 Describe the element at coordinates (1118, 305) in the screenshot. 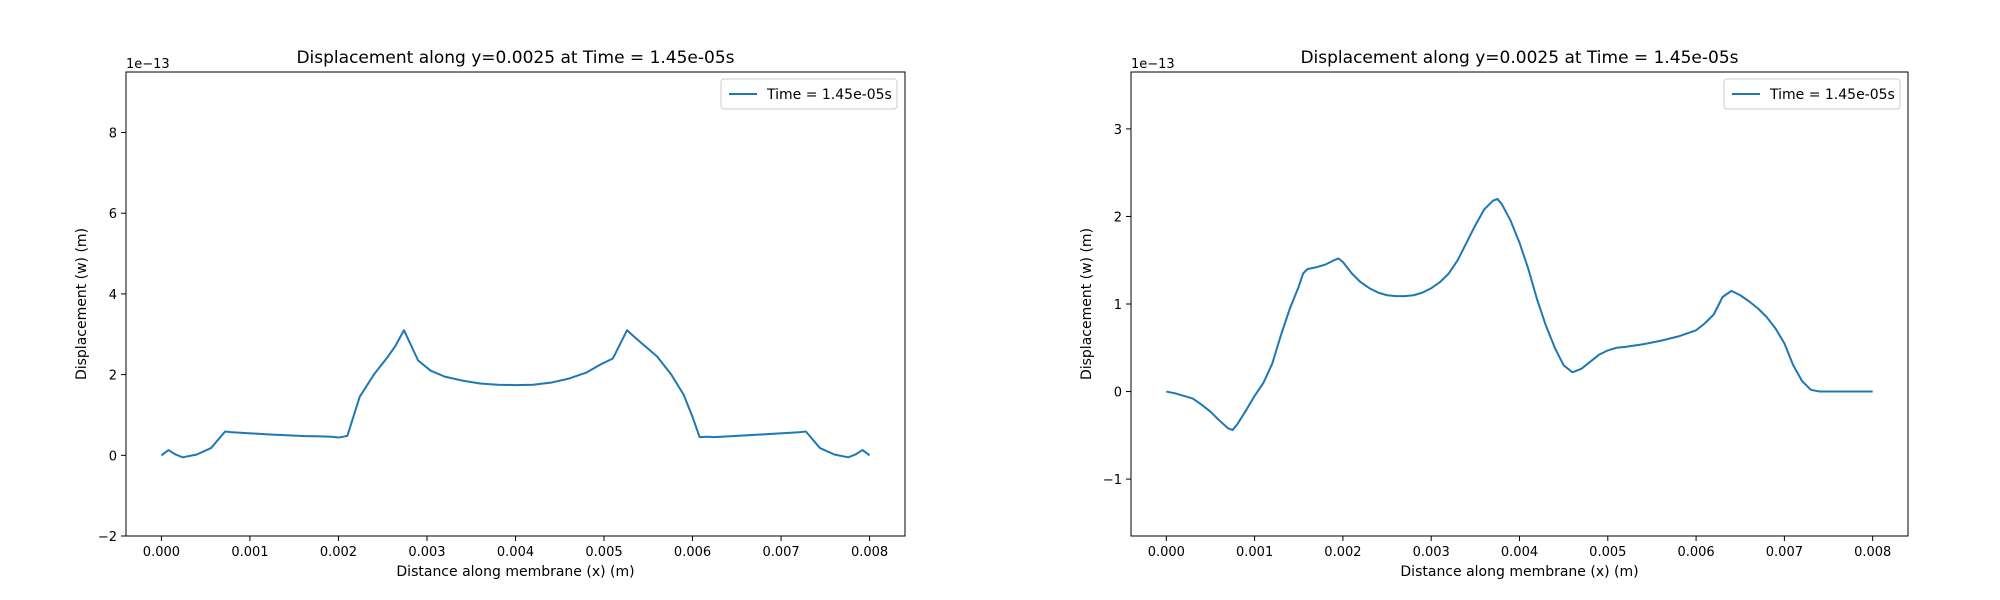

I see `y-tick-label: 1` at that location.